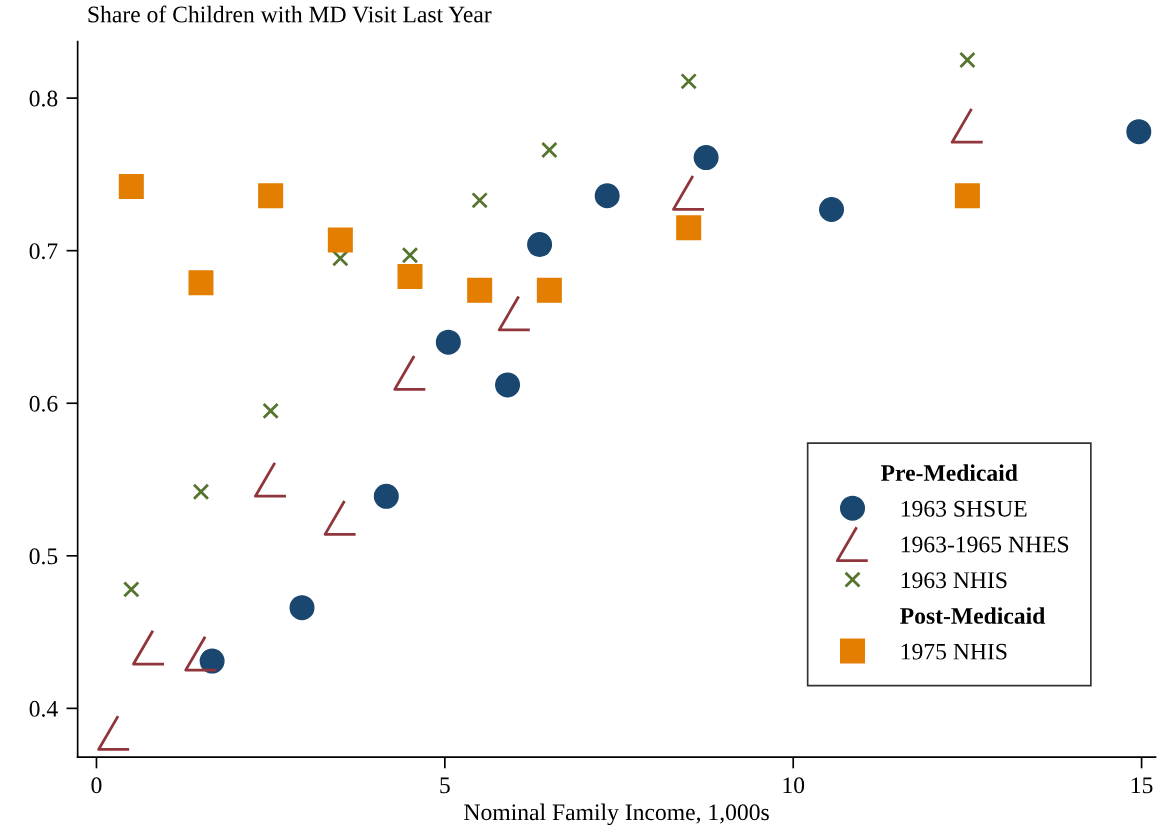  I want to click on y-tick-label: 0.4, so click(43, 708).